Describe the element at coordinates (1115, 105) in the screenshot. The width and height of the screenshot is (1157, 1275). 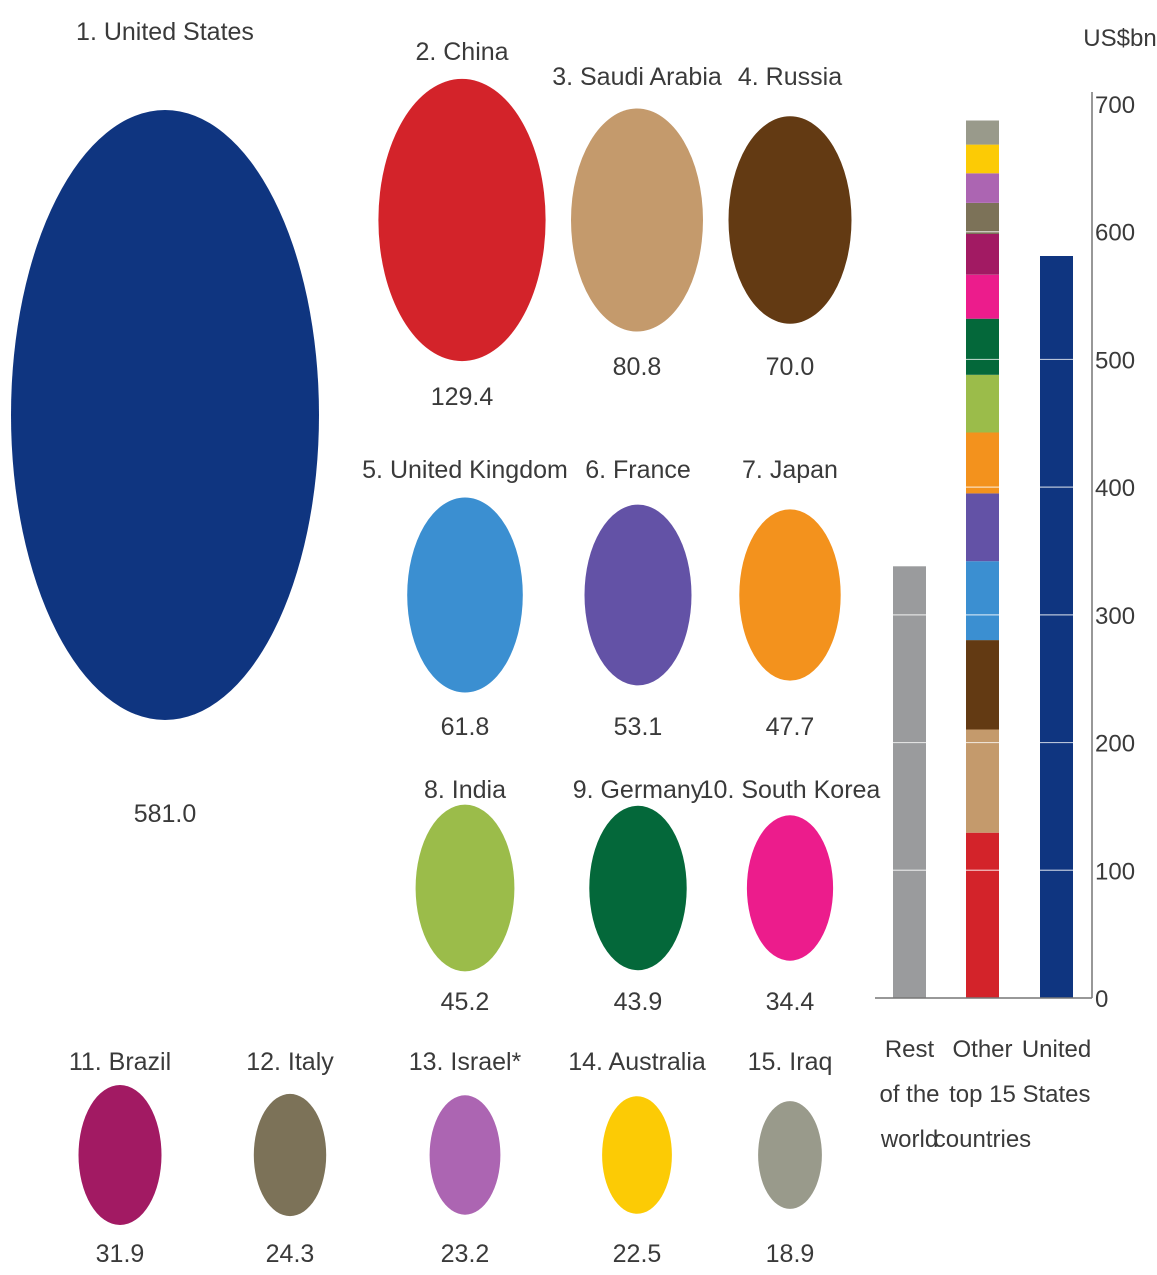
I see `y-tick-700: 700` at that location.